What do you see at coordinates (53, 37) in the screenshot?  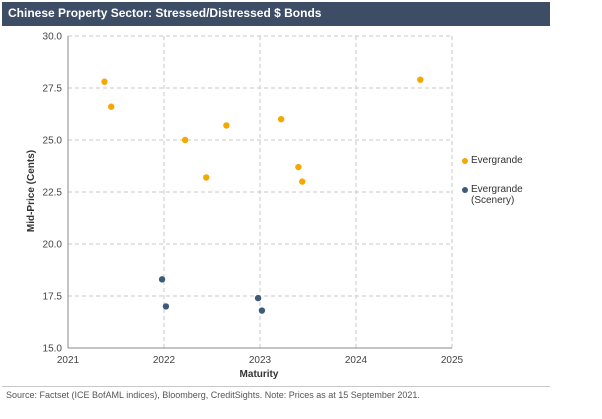 I see `y-tick-label: 30.0` at bounding box center [53, 37].